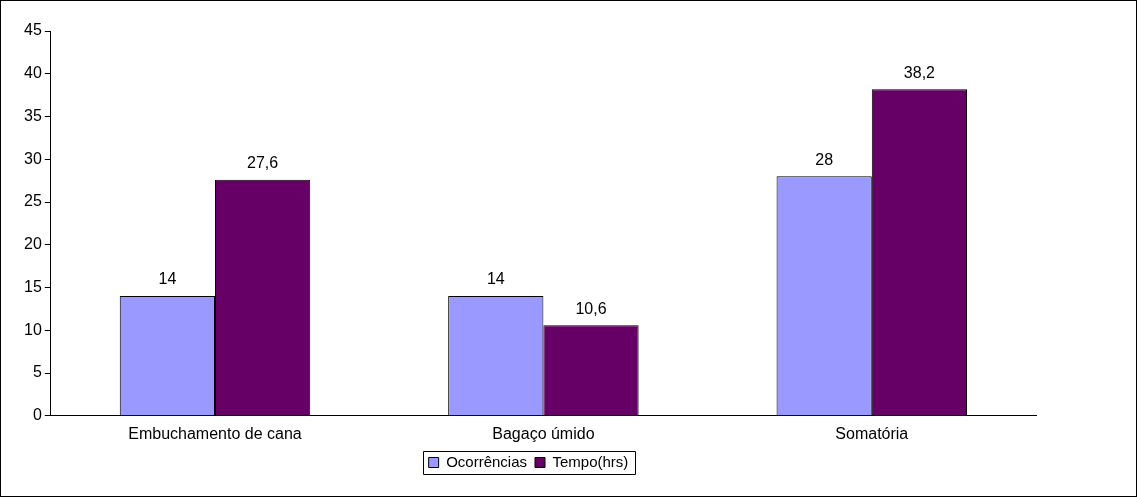 The width and height of the screenshot is (1137, 497). I want to click on legend-label: Tempo(hrs), so click(590, 461).